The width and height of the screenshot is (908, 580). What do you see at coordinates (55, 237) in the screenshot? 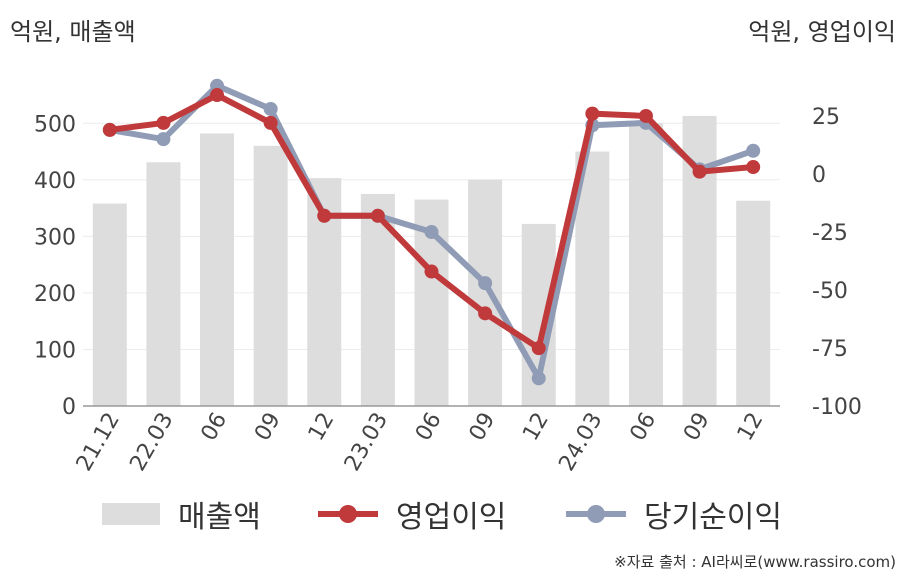
I see `left-tick-label: 300` at bounding box center [55, 237].